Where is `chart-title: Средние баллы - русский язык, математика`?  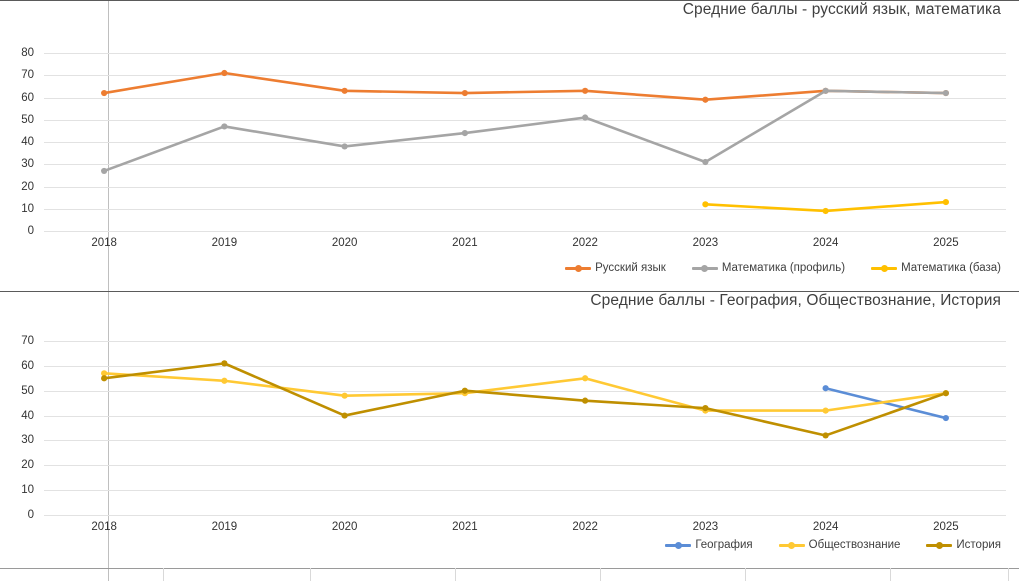
chart-title: Средние баллы - русский язык, математика is located at coordinates (841, 9).